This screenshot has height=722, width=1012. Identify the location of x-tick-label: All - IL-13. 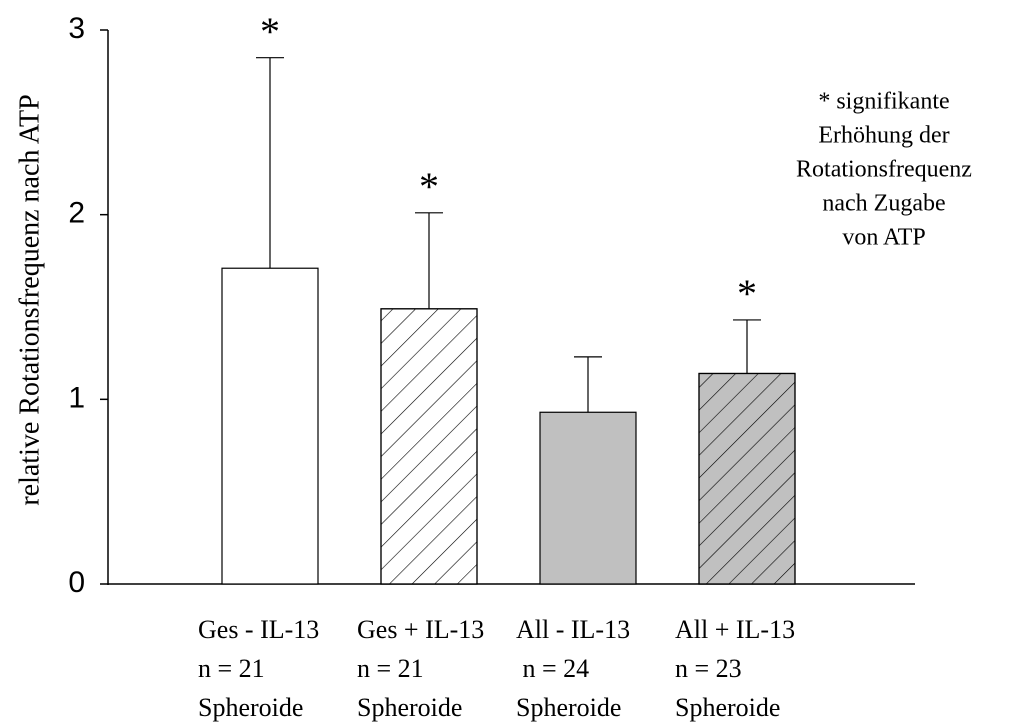
(573, 629).